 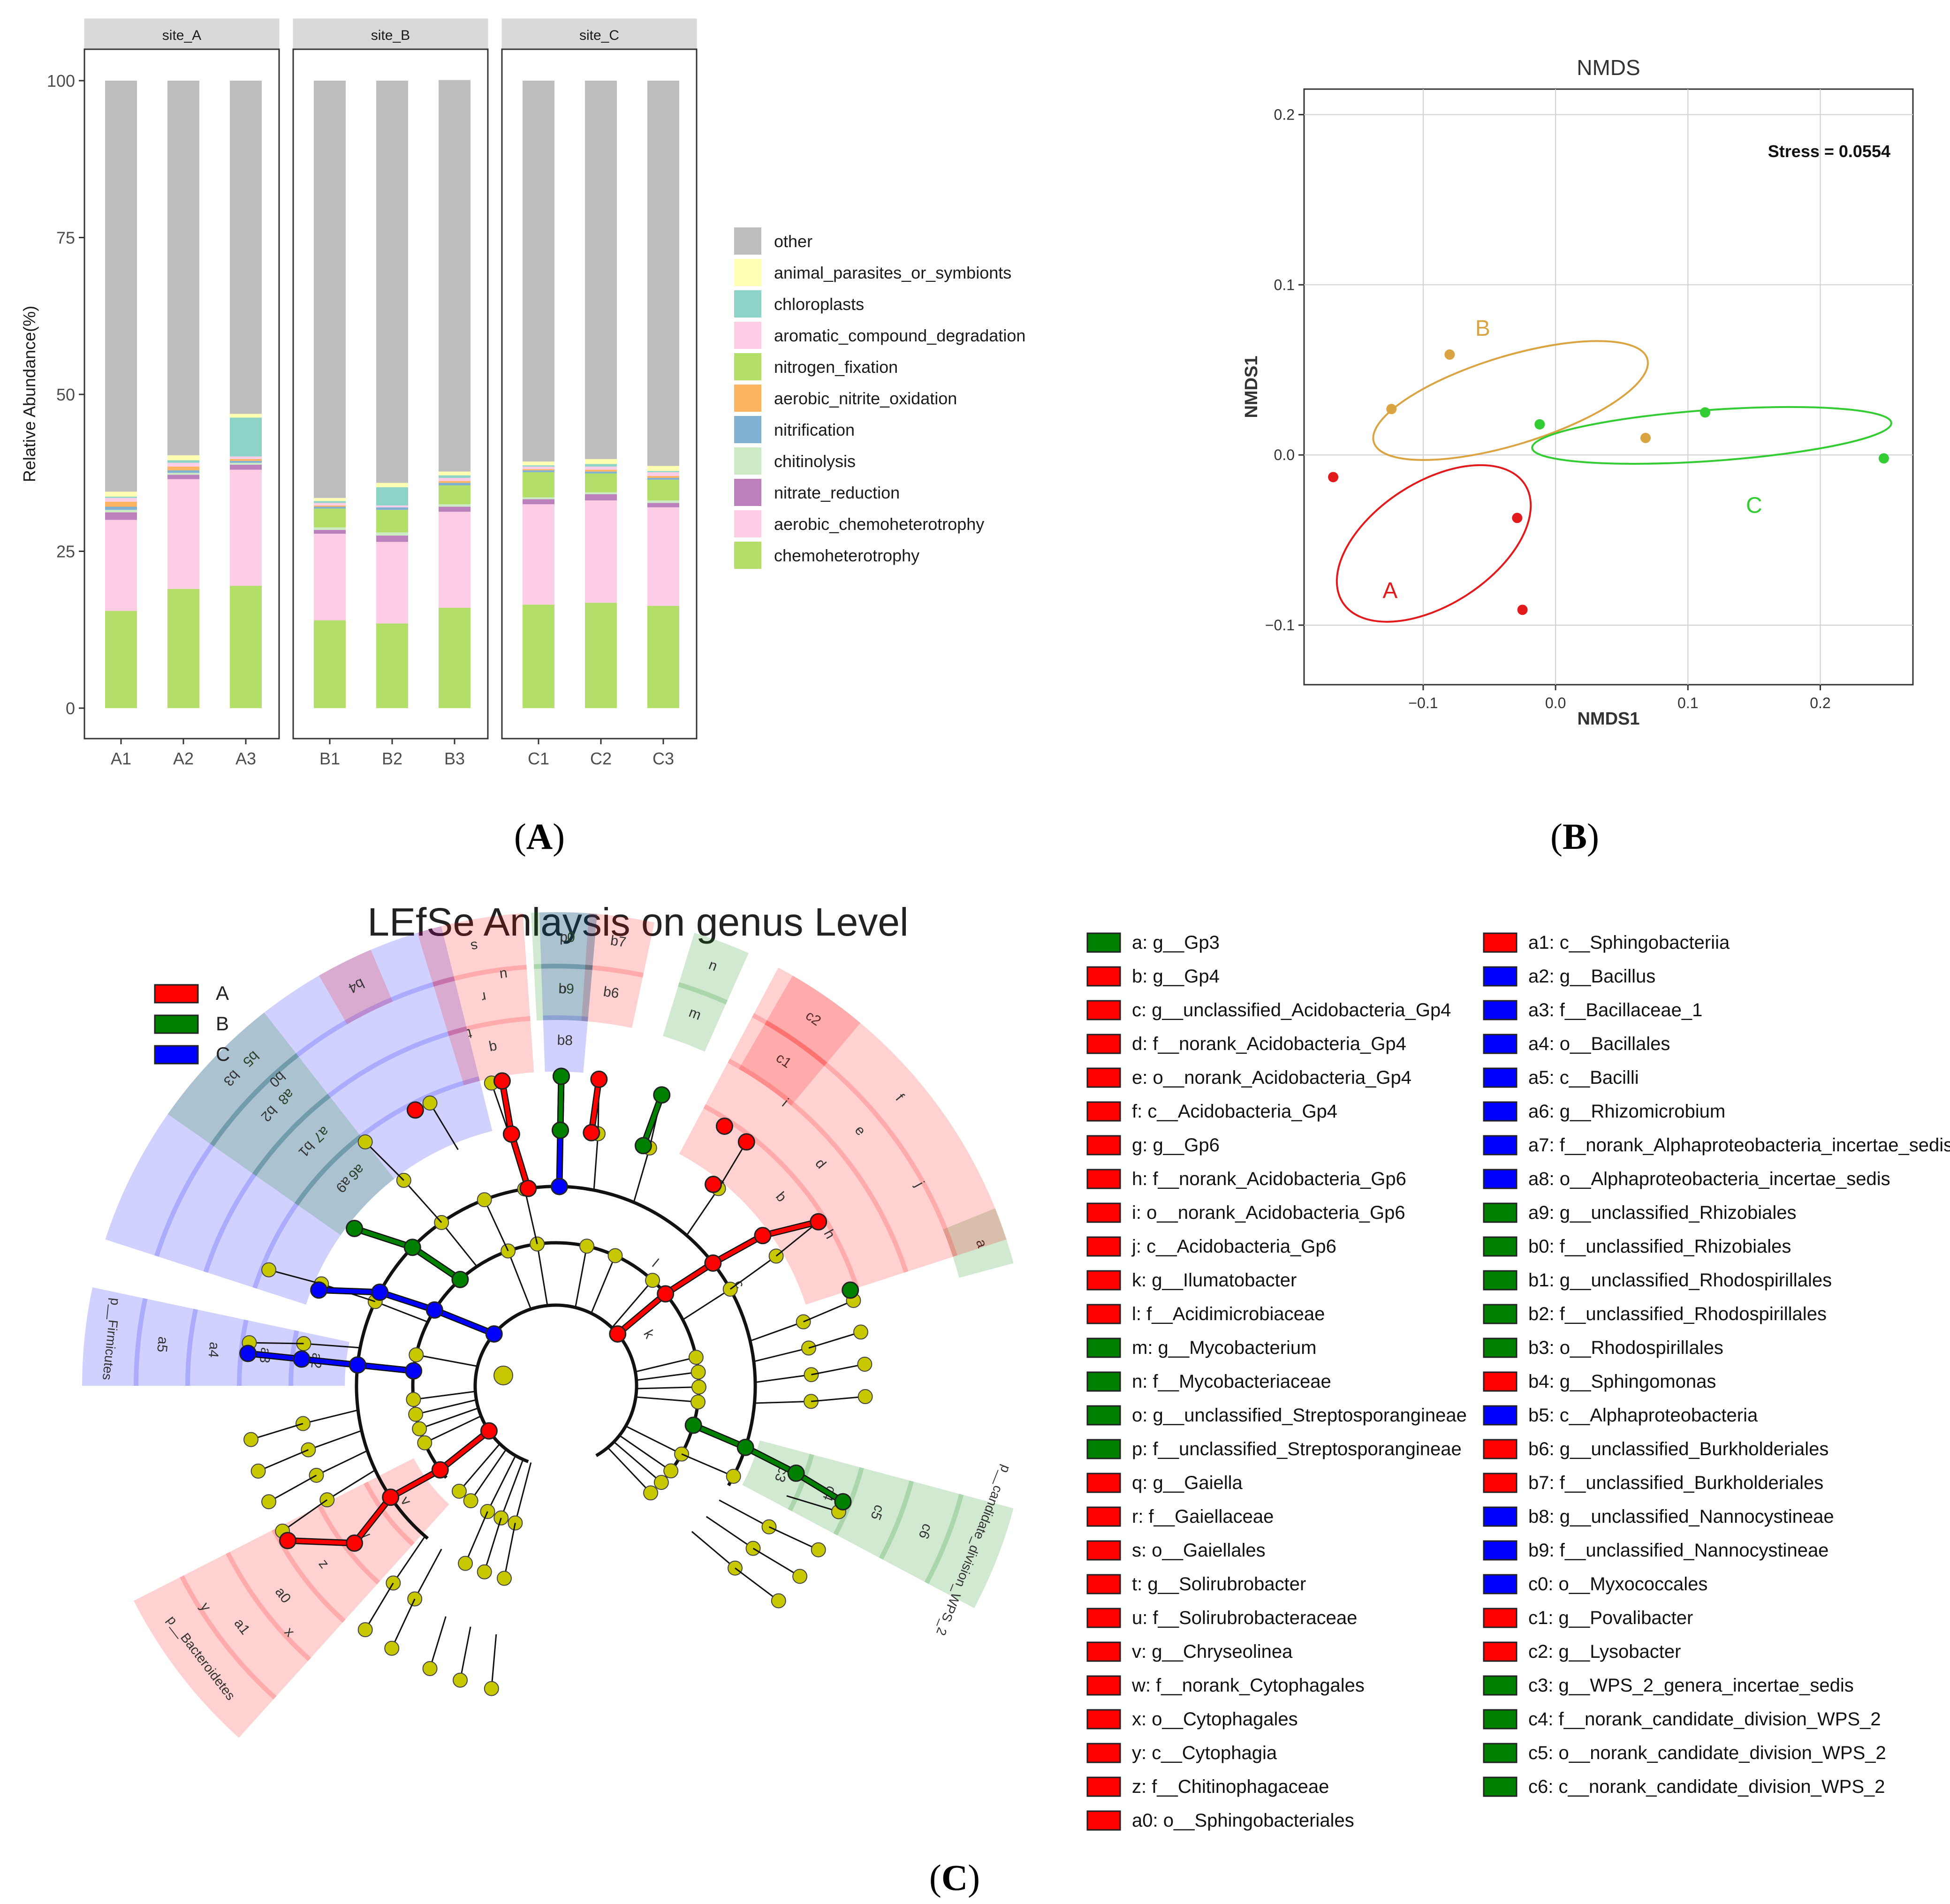 I want to click on plot-area, so click(x=1608, y=387).